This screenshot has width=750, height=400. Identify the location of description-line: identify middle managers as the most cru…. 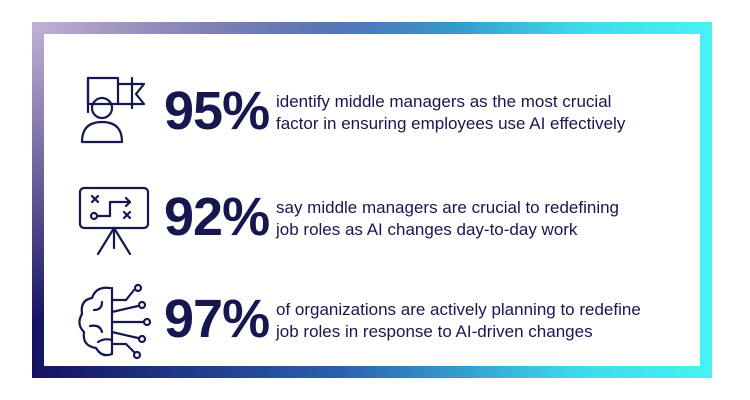
(444, 101).